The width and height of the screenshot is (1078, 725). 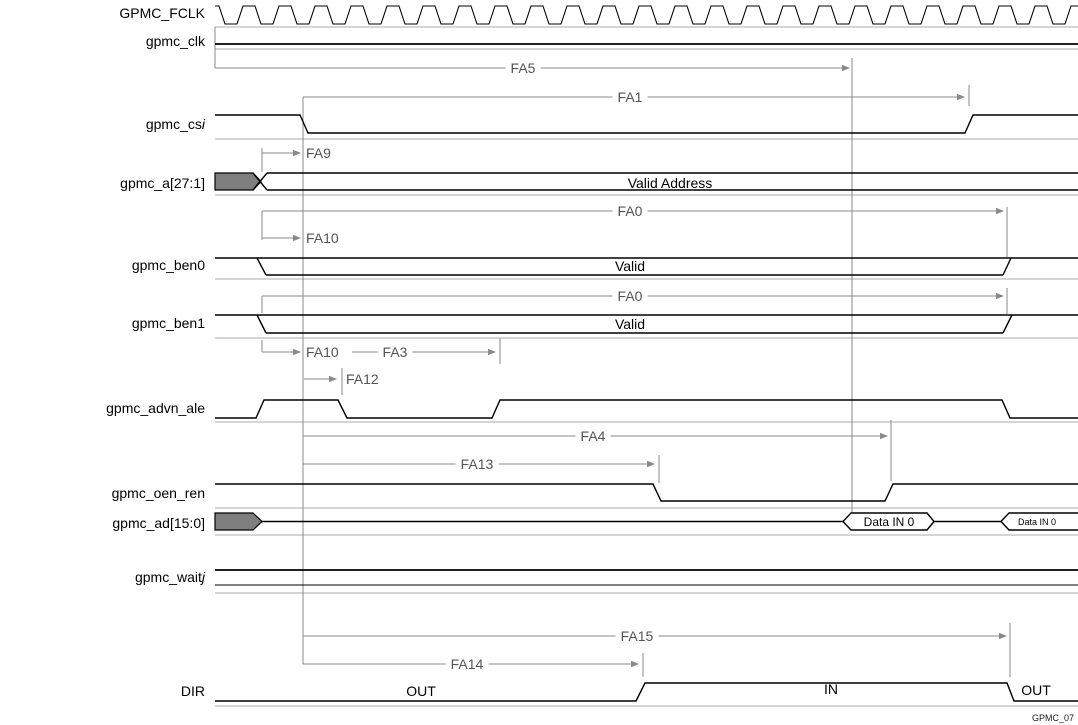 I want to click on state-label-valid-address: Valid Address, so click(x=670, y=183).